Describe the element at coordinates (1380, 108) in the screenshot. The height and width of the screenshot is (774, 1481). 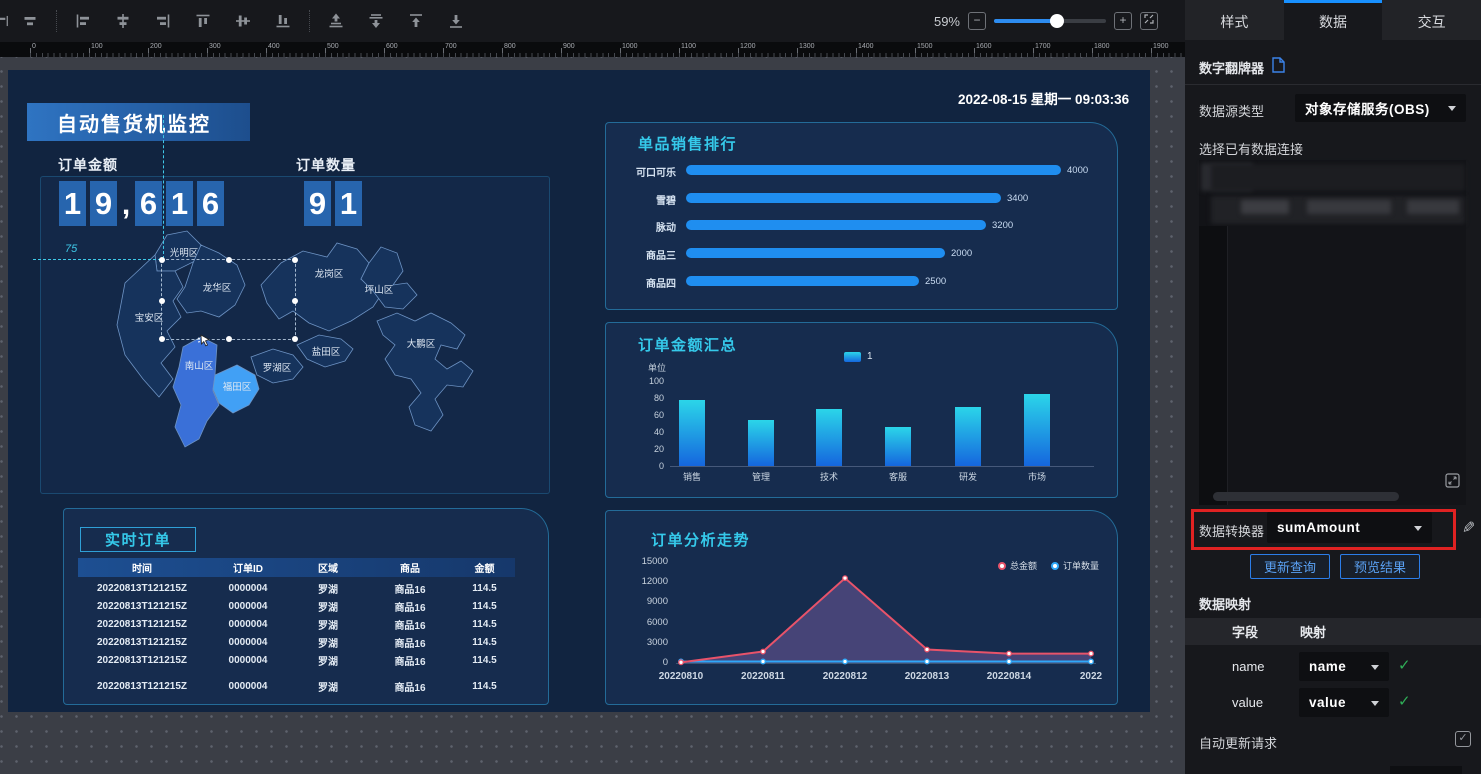
I see `datasource-type-dropdown: 对象存储服务(OBS)` at that location.